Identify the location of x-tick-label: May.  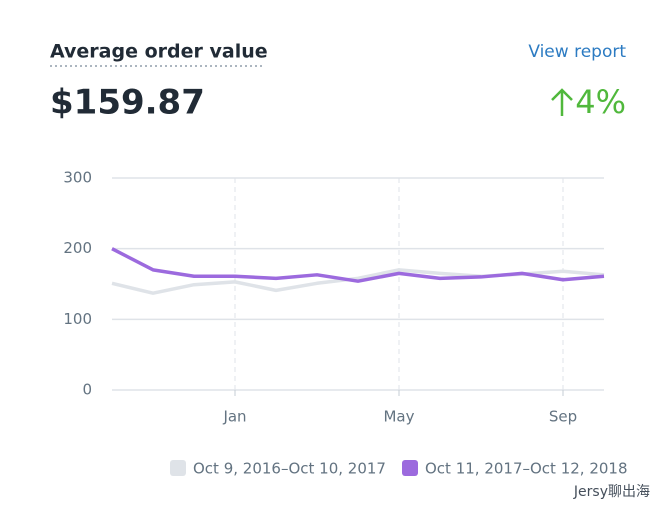
(398, 417).